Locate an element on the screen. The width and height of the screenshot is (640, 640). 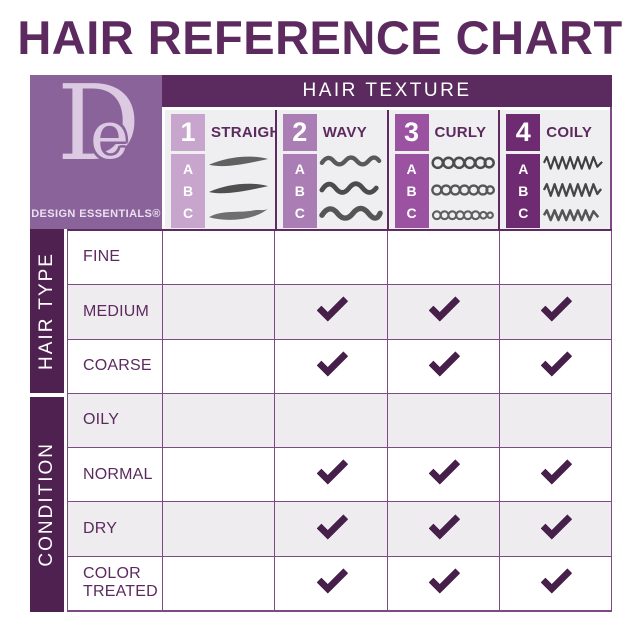
column-header-curly: 3 CURLY A B C is located at coordinates (442, 169).